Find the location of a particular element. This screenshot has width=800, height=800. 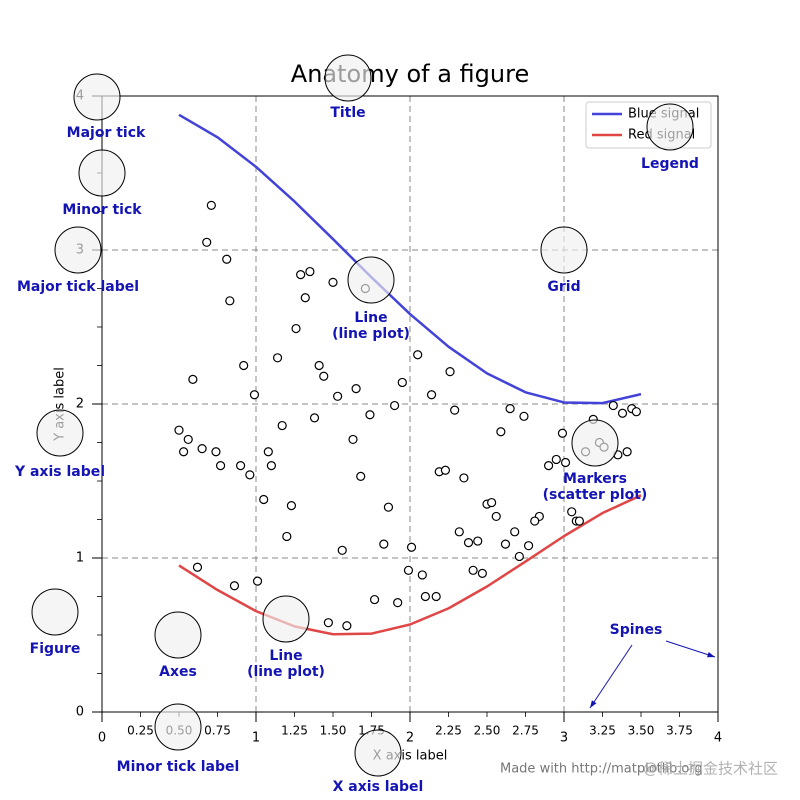

x-tick-label: 0 is located at coordinates (102, 738).